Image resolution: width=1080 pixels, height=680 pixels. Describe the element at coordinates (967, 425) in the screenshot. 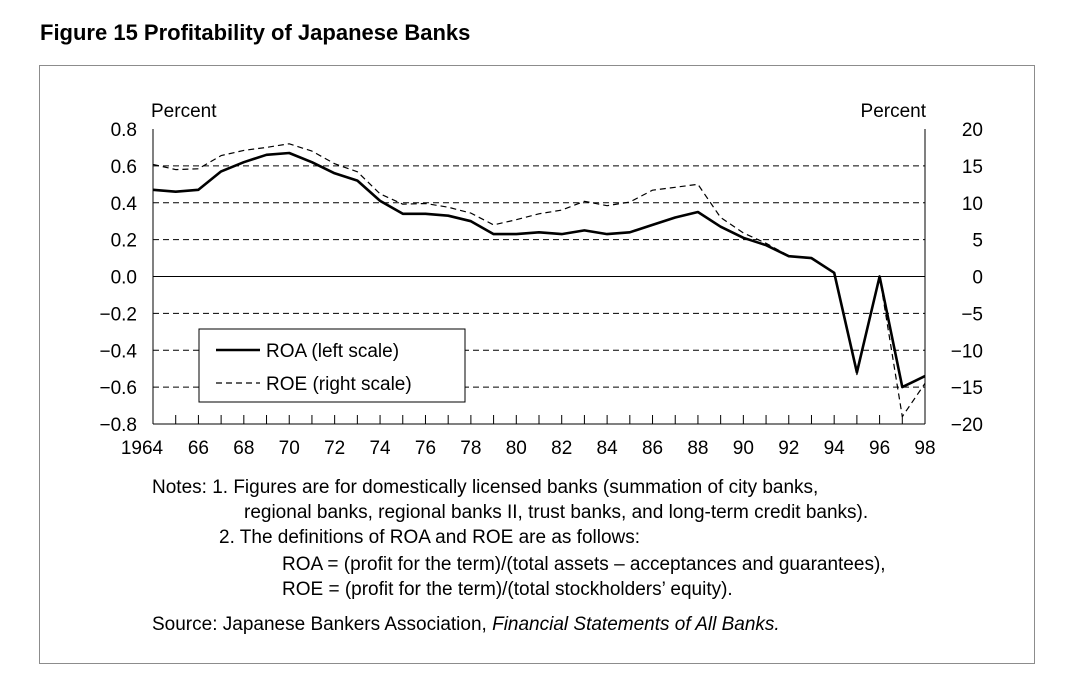

I see `y-right-tick-label: −20` at that location.